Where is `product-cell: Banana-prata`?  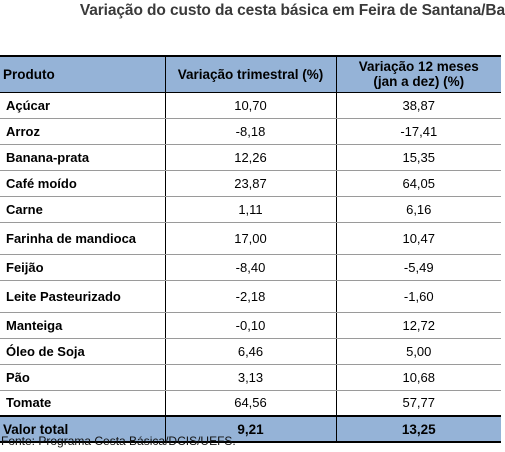 product-cell: Banana-prata is located at coordinates (82, 157).